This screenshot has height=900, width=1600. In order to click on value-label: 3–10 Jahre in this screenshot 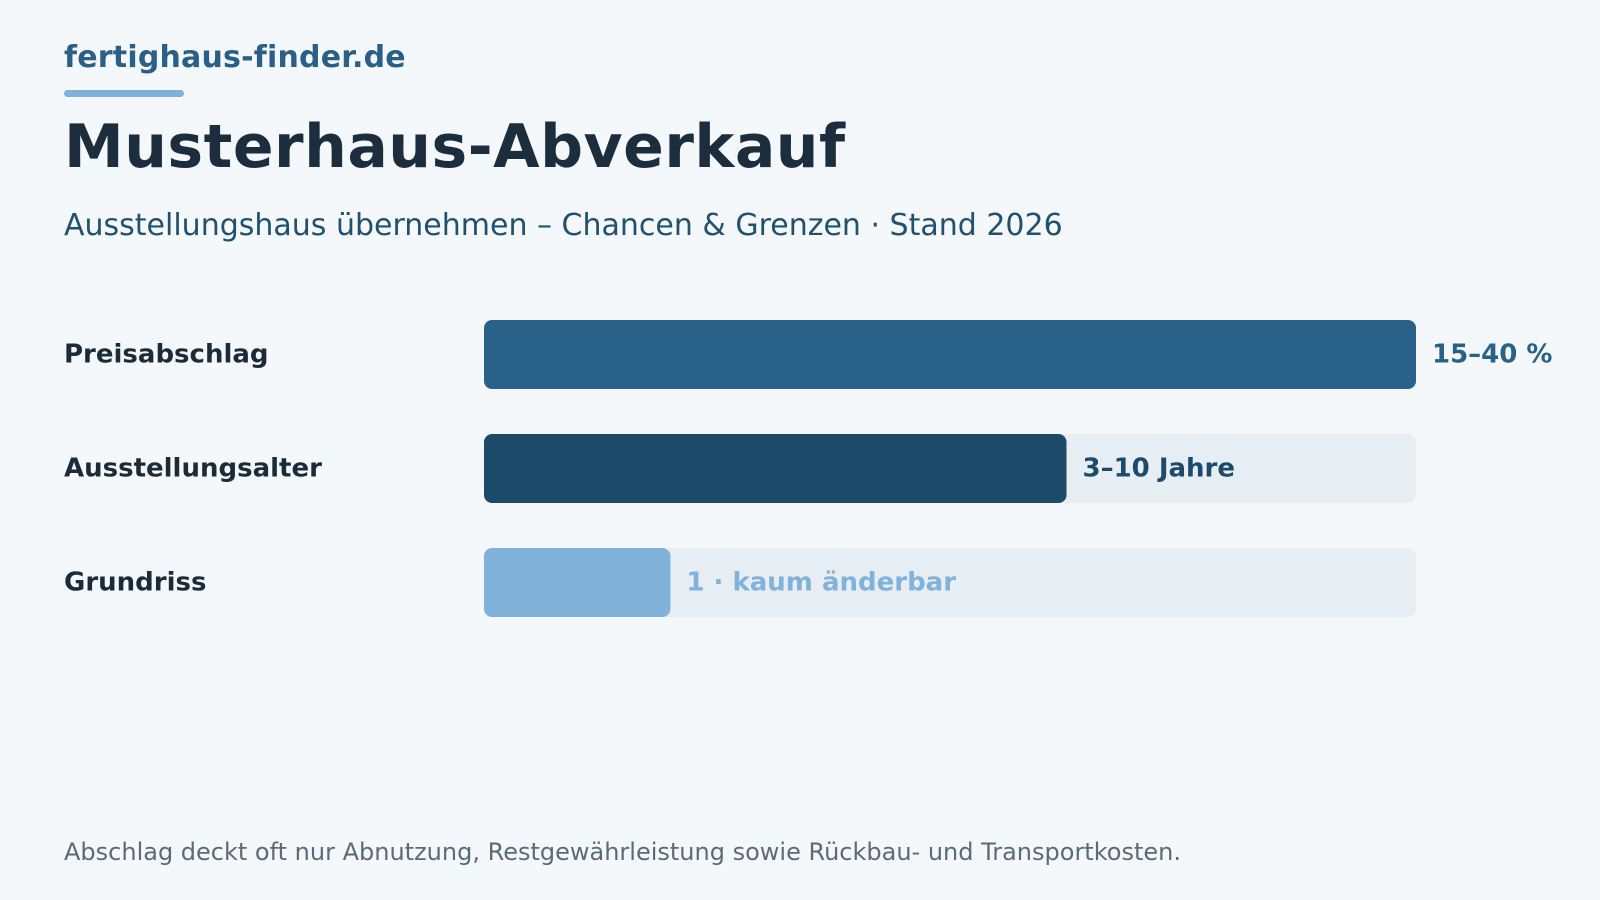, I will do `click(1159, 469)`.